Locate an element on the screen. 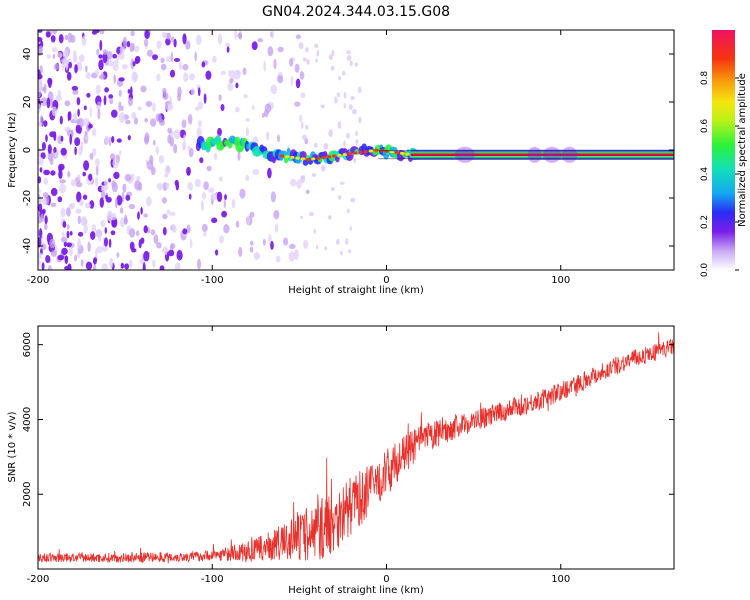 The image size is (750, 600). ridge-blob is located at coordinates (303, 155).